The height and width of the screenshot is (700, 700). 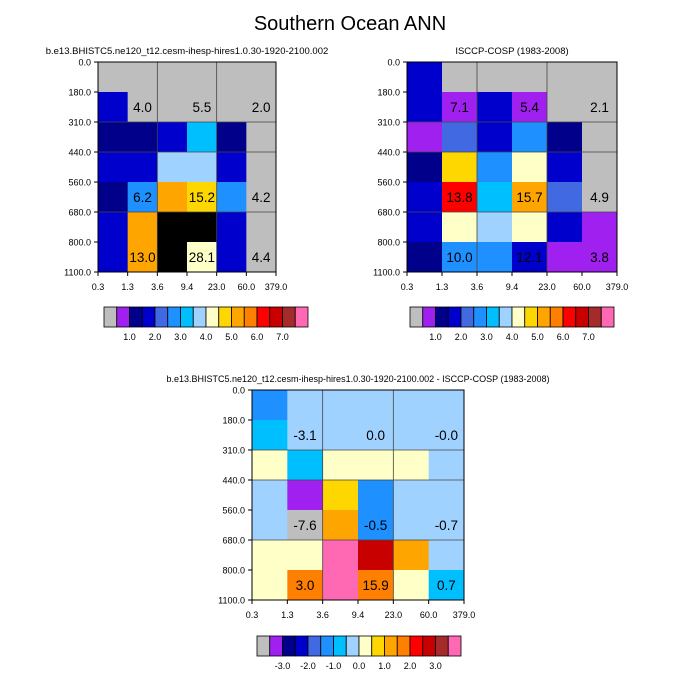 I want to click on cell-value-label: 0.7, so click(x=446, y=585).